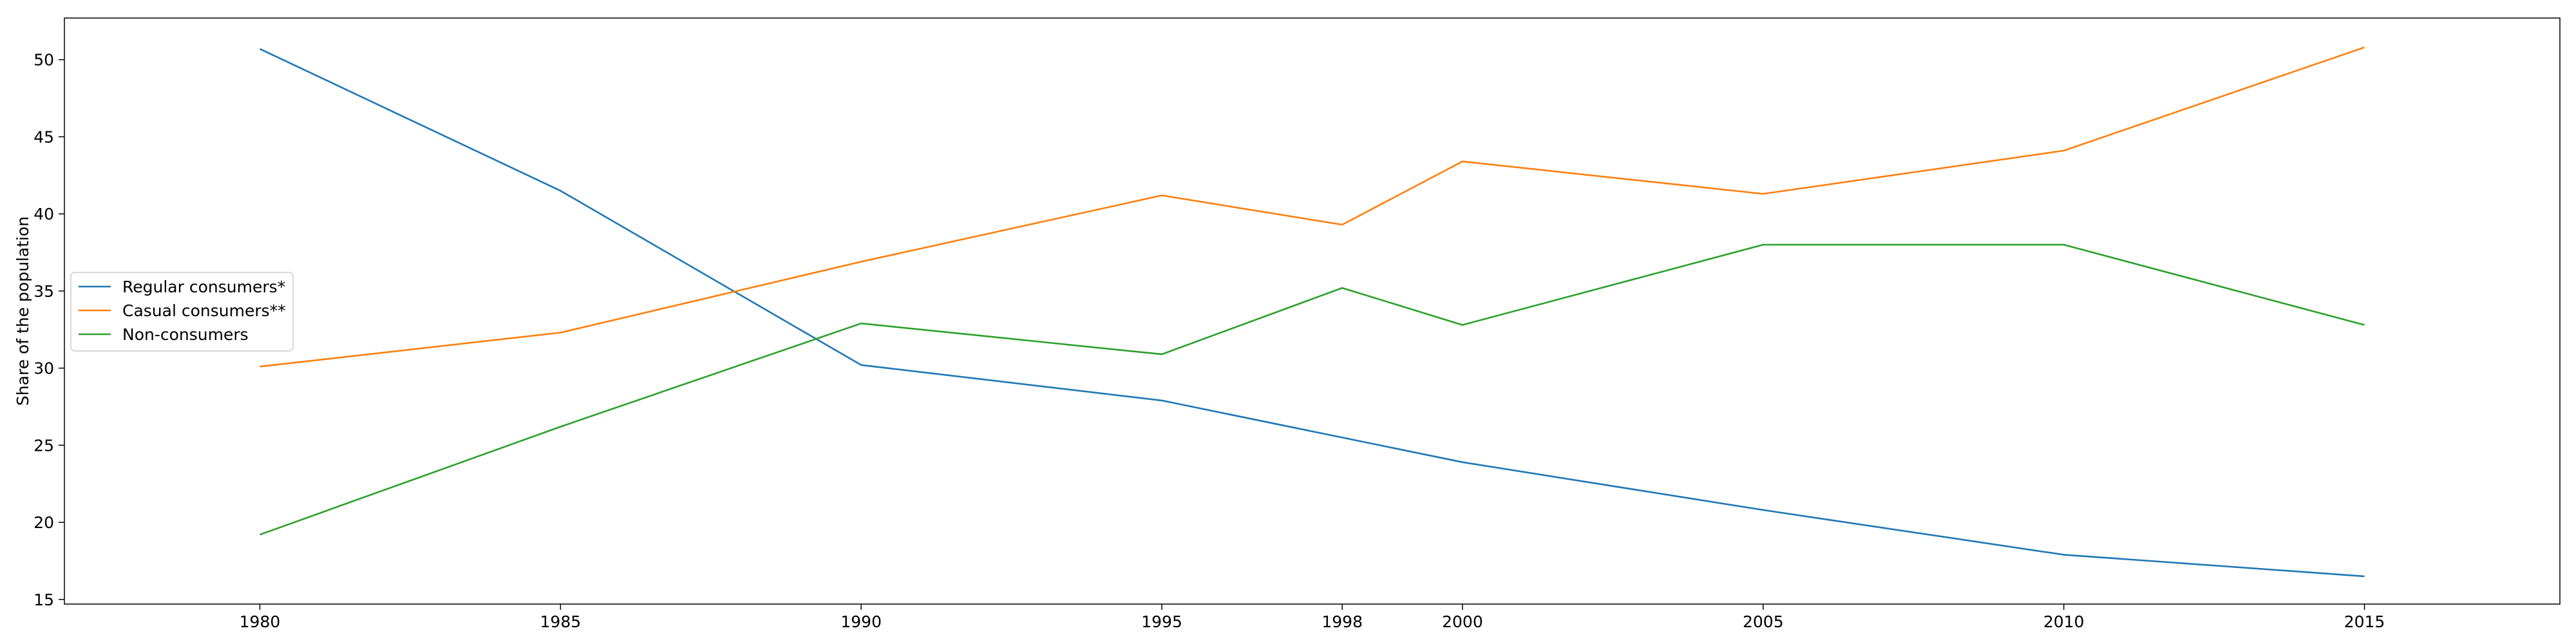 Image resolution: width=2576 pixels, height=644 pixels. I want to click on y-tick-label: 40, so click(44, 214).